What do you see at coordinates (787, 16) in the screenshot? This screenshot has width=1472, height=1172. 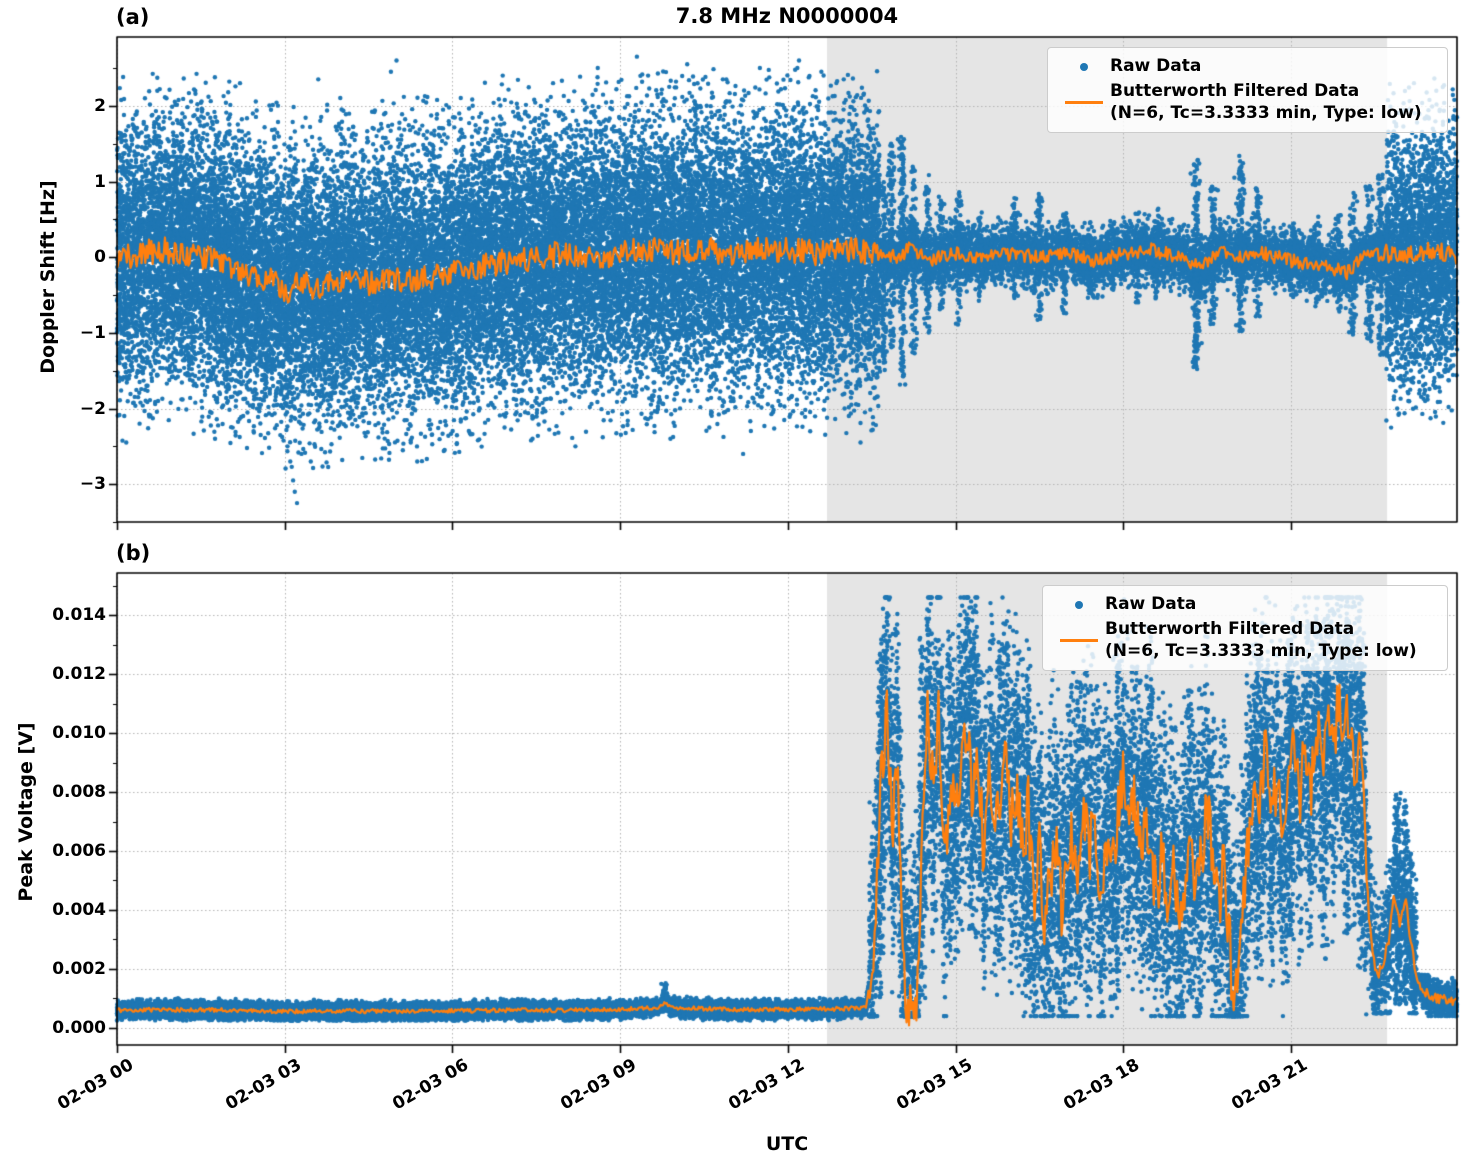 I see `figure-title: 7.8 MHz N0000004` at bounding box center [787, 16].